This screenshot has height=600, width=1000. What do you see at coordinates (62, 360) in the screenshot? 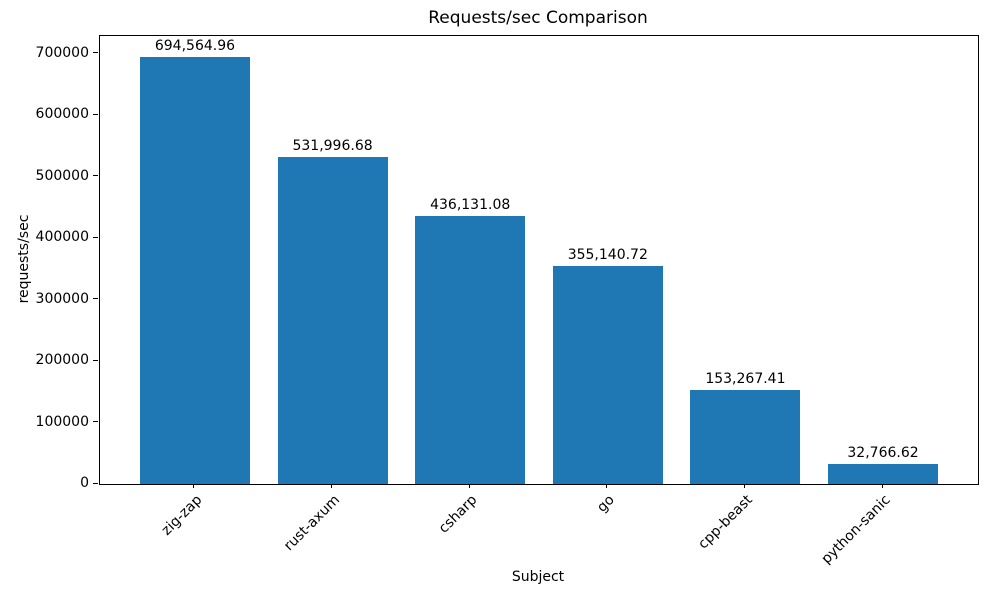
I see `y-tick-label: 200000` at bounding box center [62, 360].